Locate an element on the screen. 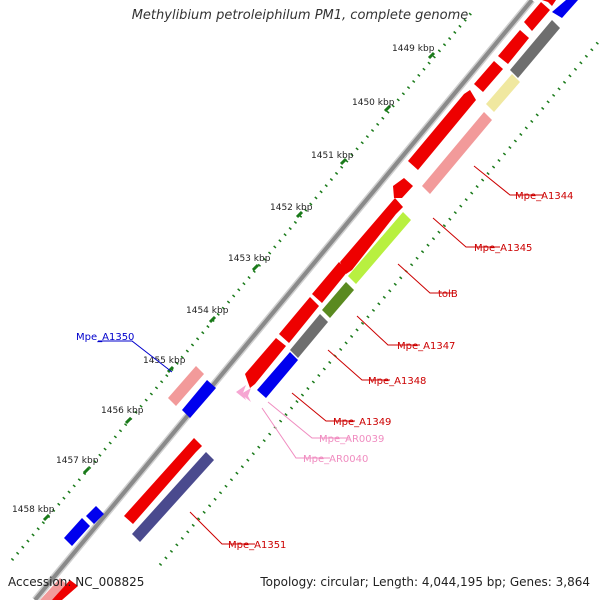 The image size is (600, 600). cog-grey-top is located at coordinates (535, 49).